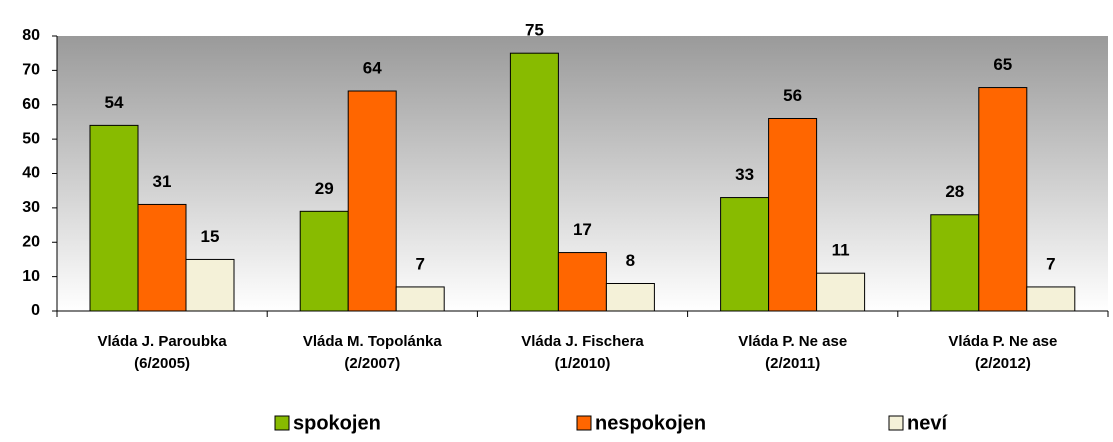 This screenshot has width=1113, height=442. Describe the element at coordinates (35, 310) in the screenshot. I see `y-tick-label: 0` at that location.